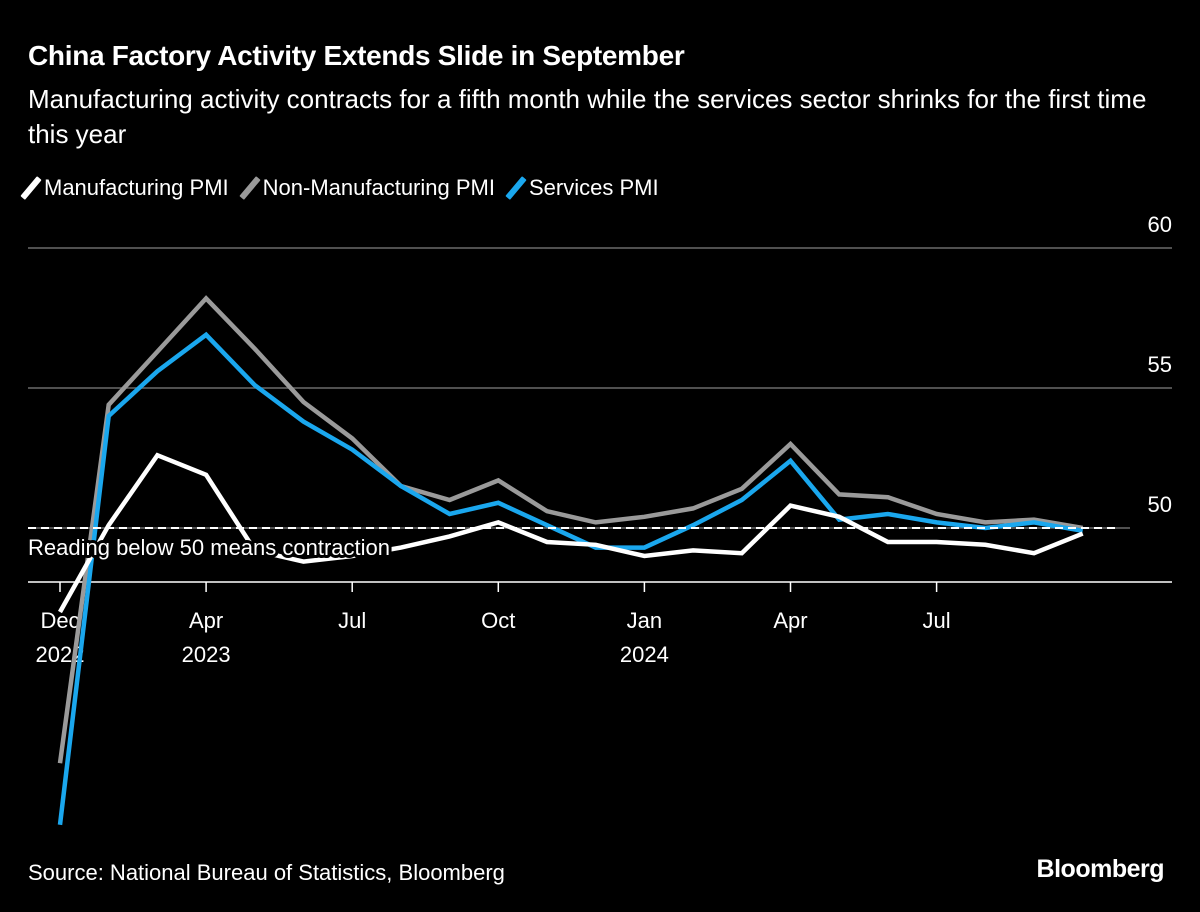 This screenshot has height=912, width=1200. What do you see at coordinates (1100, 869) in the screenshot?
I see `bloomberg-logo: Bloomberg` at bounding box center [1100, 869].